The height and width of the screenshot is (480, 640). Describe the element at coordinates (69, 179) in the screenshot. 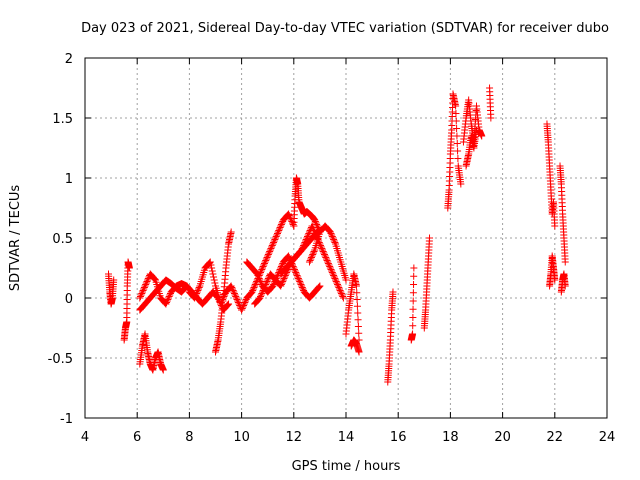

I see `y-tick-label: 1` at that location.